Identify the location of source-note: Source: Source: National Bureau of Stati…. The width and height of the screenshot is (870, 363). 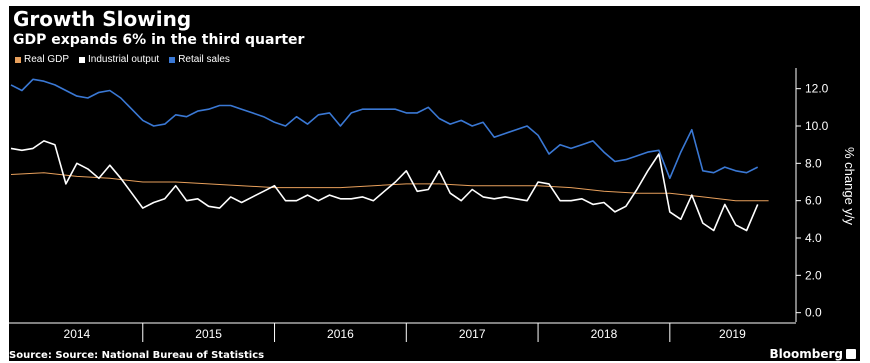
(137, 355).